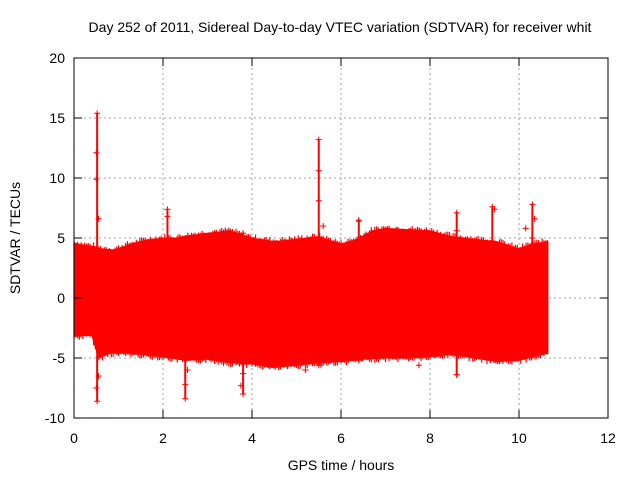 The height and width of the screenshot is (480, 640). Describe the element at coordinates (57, 58) in the screenshot. I see `y-tick-label: 20` at that location.